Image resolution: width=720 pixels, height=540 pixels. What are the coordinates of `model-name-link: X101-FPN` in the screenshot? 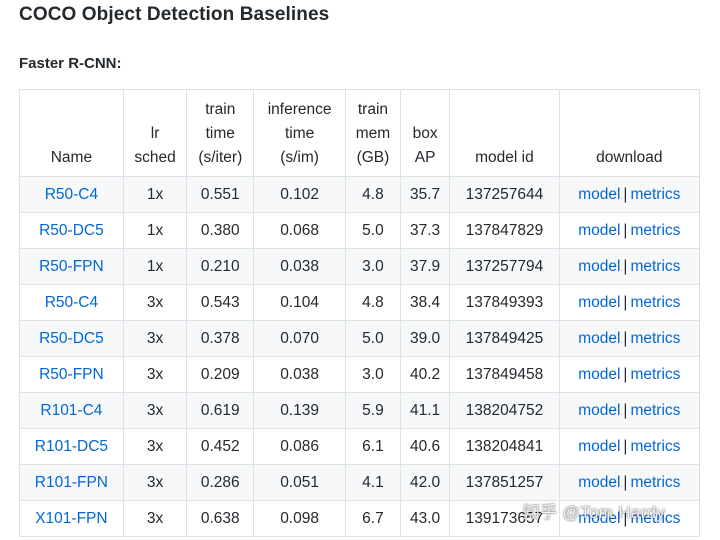 It's located at (71, 518).